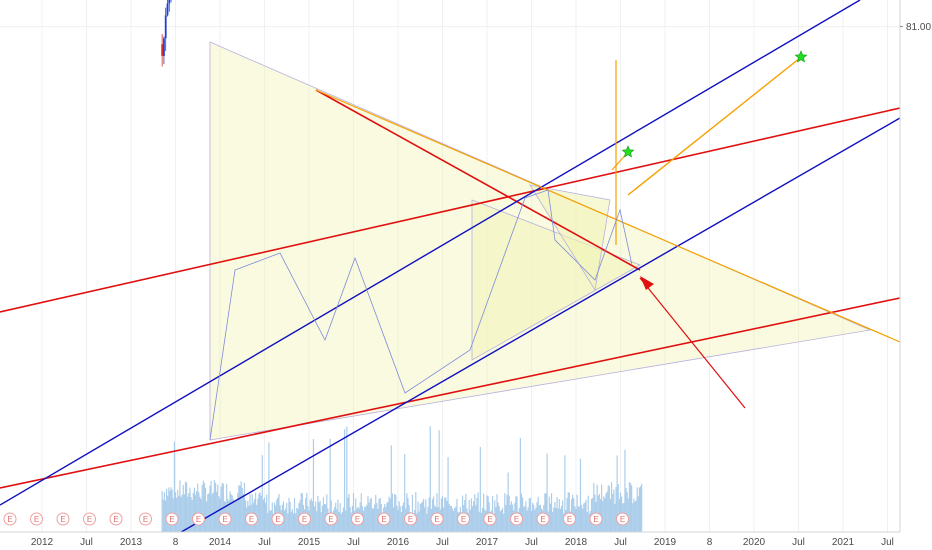  Describe the element at coordinates (478, 180) in the screenshot. I see `red-descending-line` at that location.